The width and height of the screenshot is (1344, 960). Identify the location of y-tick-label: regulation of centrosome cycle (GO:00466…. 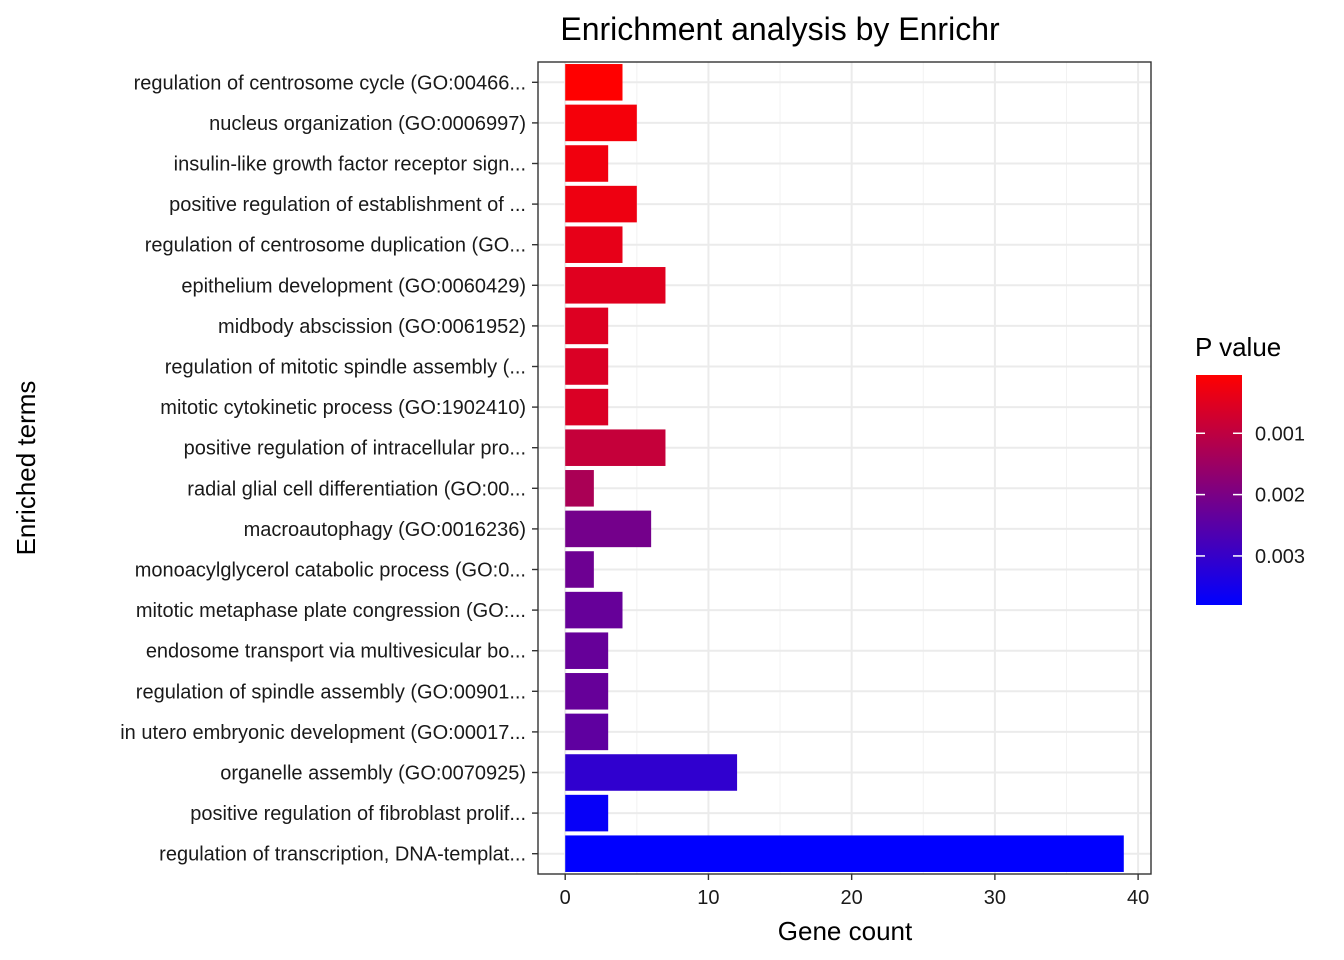
(330, 83).